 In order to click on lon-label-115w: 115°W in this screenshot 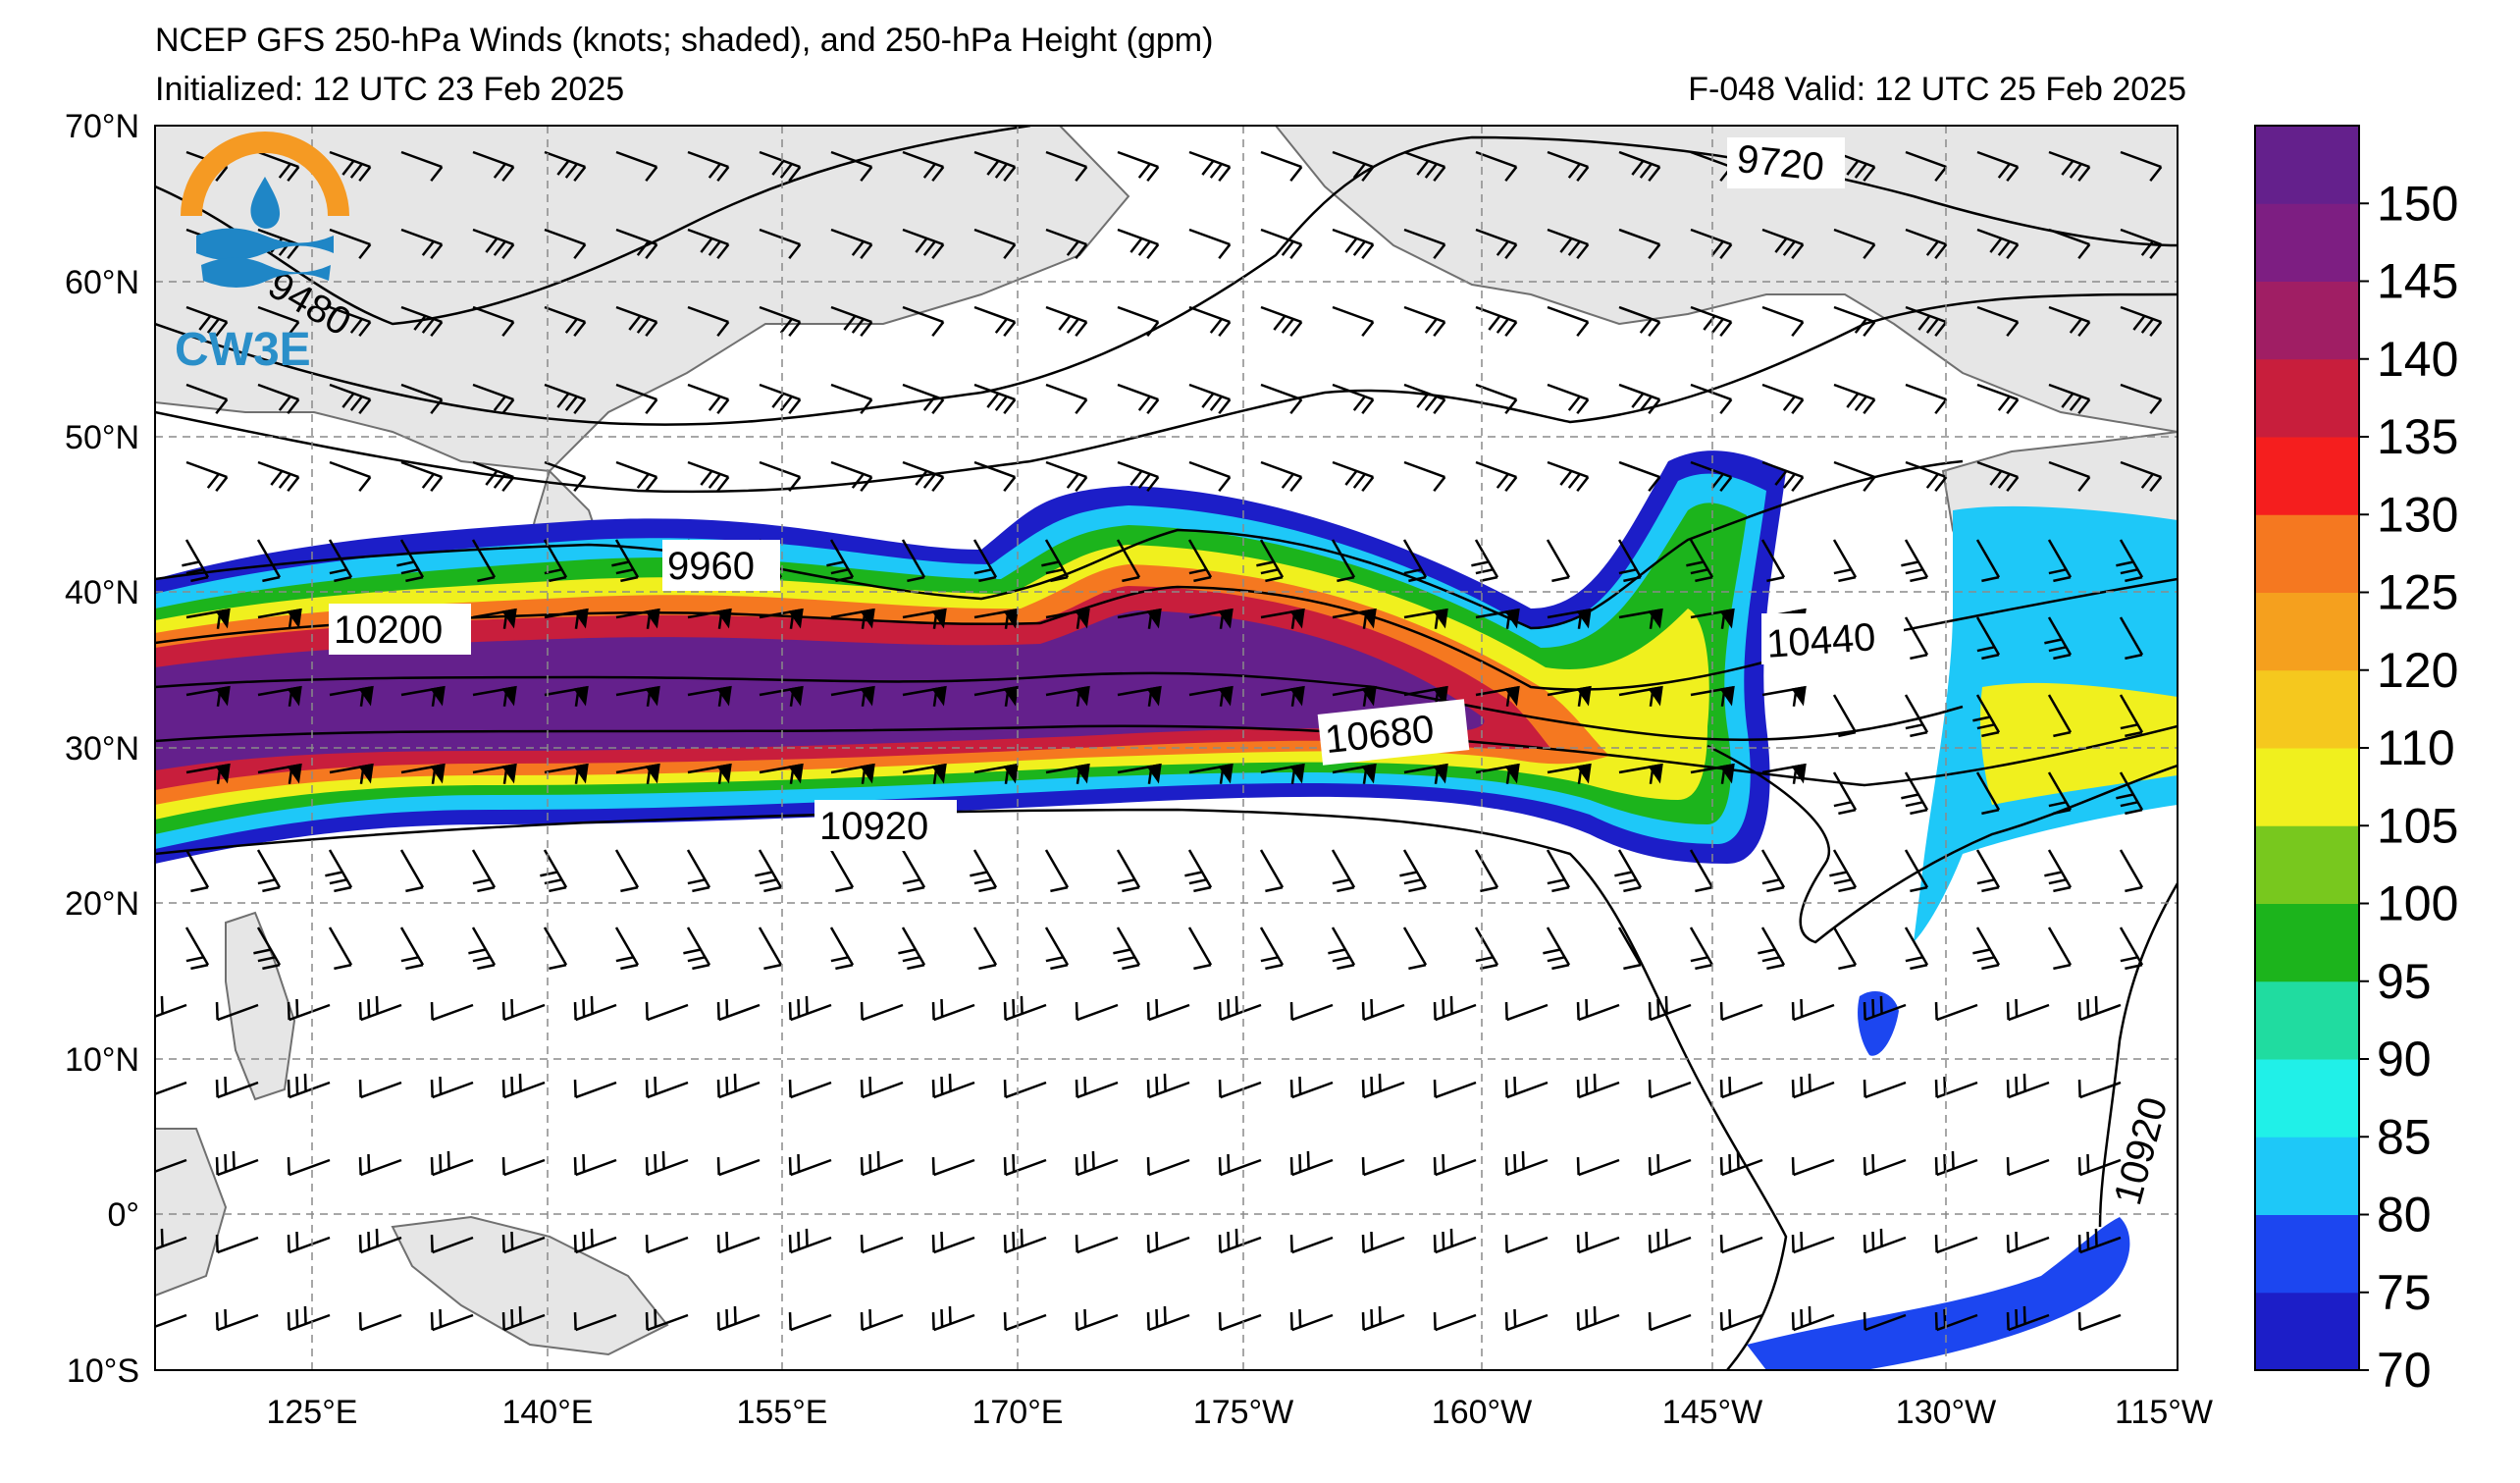, I will do `click(2164, 1412)`.